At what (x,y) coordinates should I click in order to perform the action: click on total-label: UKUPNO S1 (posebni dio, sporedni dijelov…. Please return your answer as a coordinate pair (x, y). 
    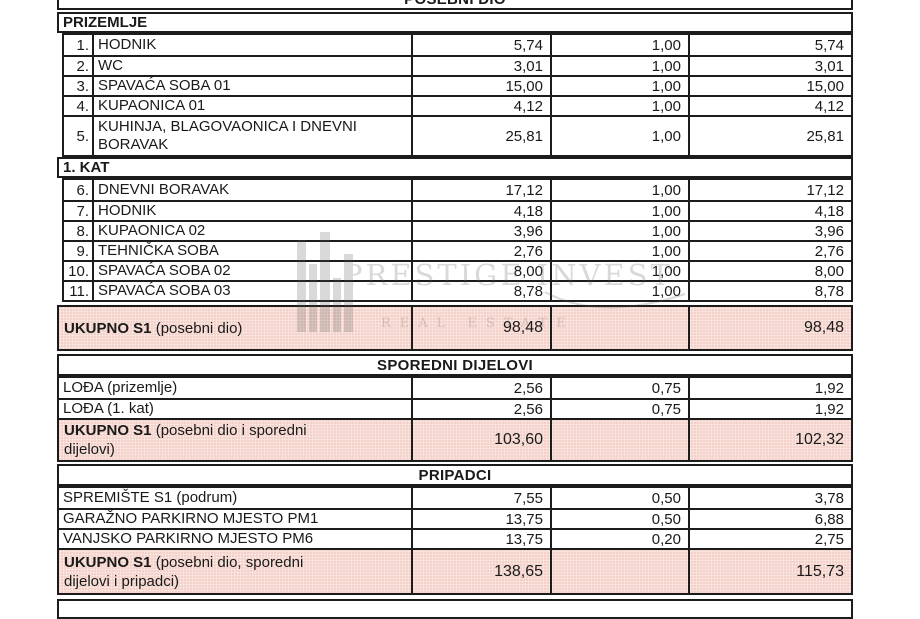
    Looking at the image, I should click on (235, 571).